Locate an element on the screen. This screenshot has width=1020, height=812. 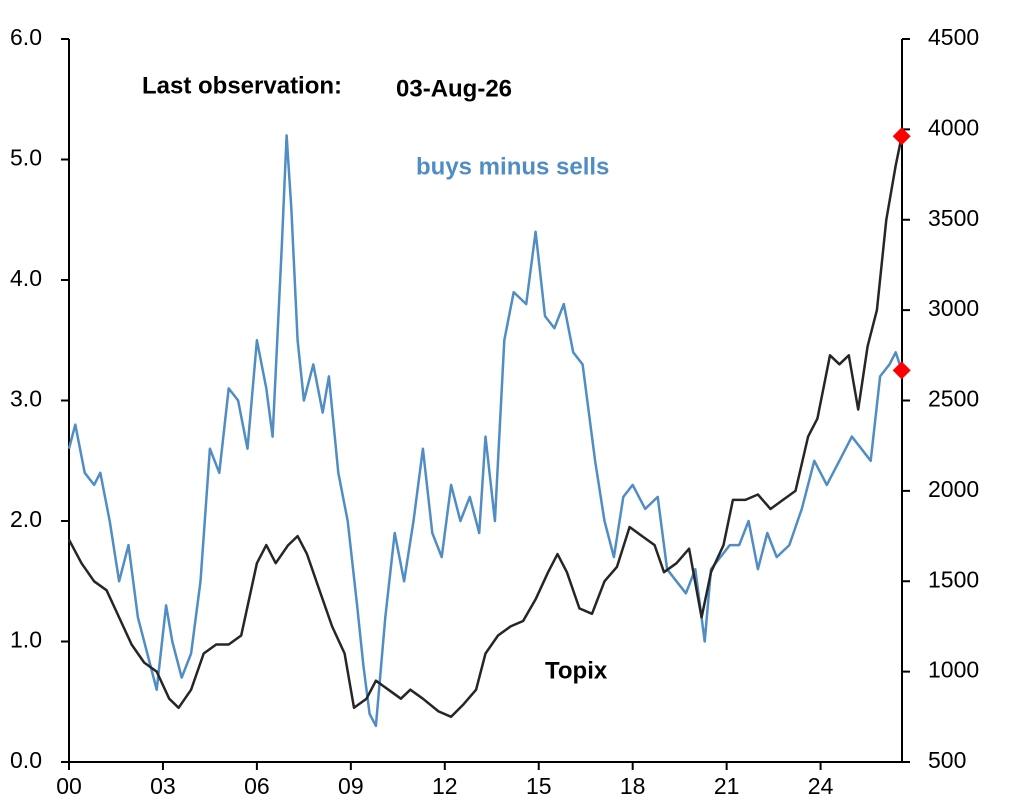
y2-tick-label: 4000 is located at coordinates (953, 127).